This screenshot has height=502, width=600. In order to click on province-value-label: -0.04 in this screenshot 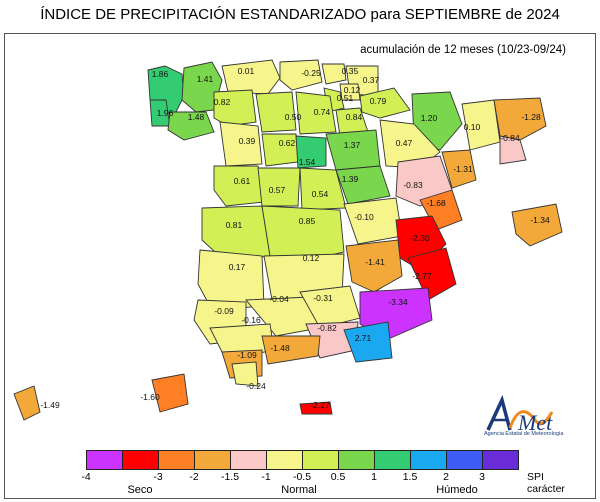, I will do `click(279, 299)`.